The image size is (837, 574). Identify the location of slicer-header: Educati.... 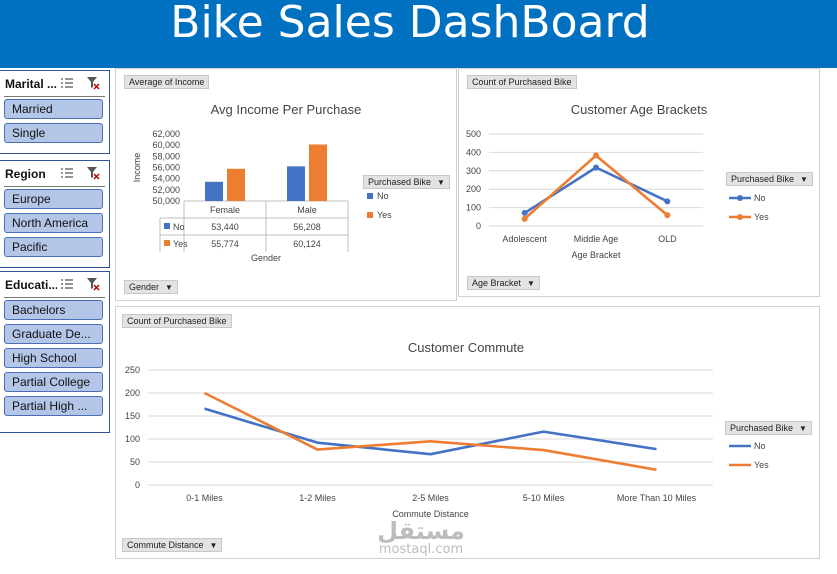
(54, 285).